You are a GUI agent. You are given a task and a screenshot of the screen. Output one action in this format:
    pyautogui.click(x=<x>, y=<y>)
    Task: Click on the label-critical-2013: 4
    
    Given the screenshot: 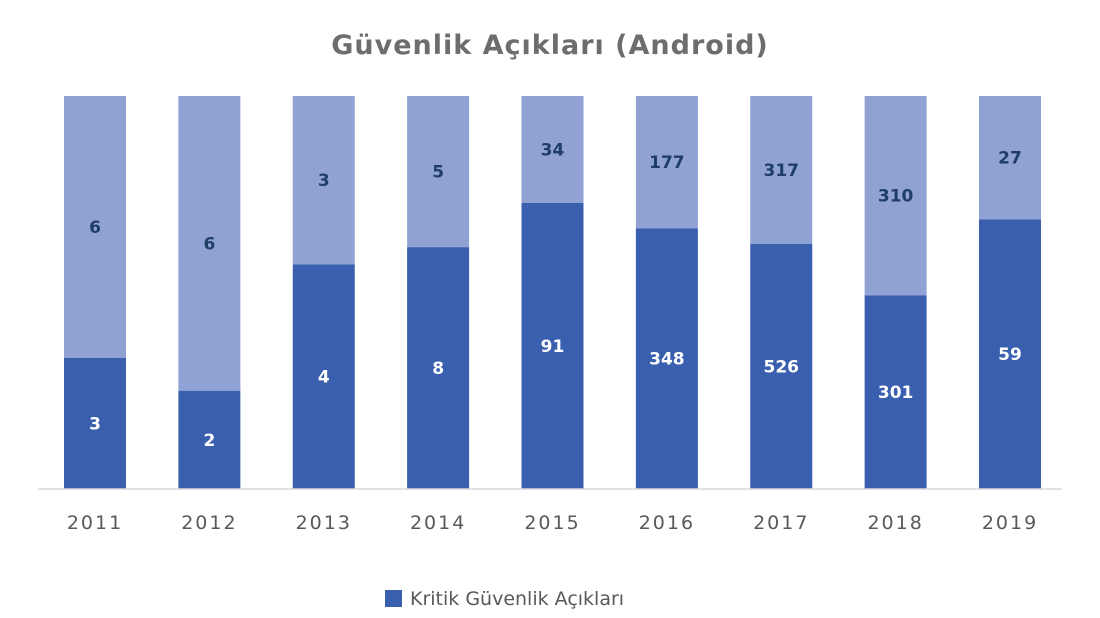 What is the action you would take?
    pyautogui.click(x=324, y=378)
    